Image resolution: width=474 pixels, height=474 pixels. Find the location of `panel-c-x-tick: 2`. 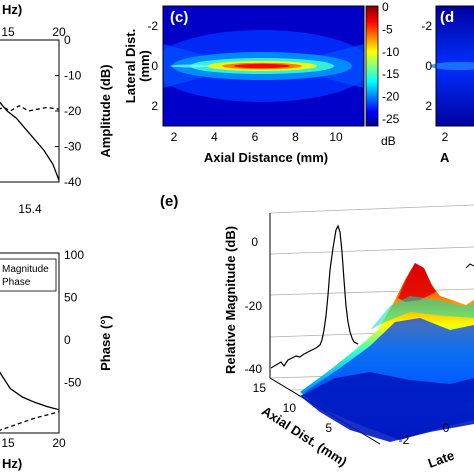

panel-c-x-tick: 2 is located at coordinates (174, 137).